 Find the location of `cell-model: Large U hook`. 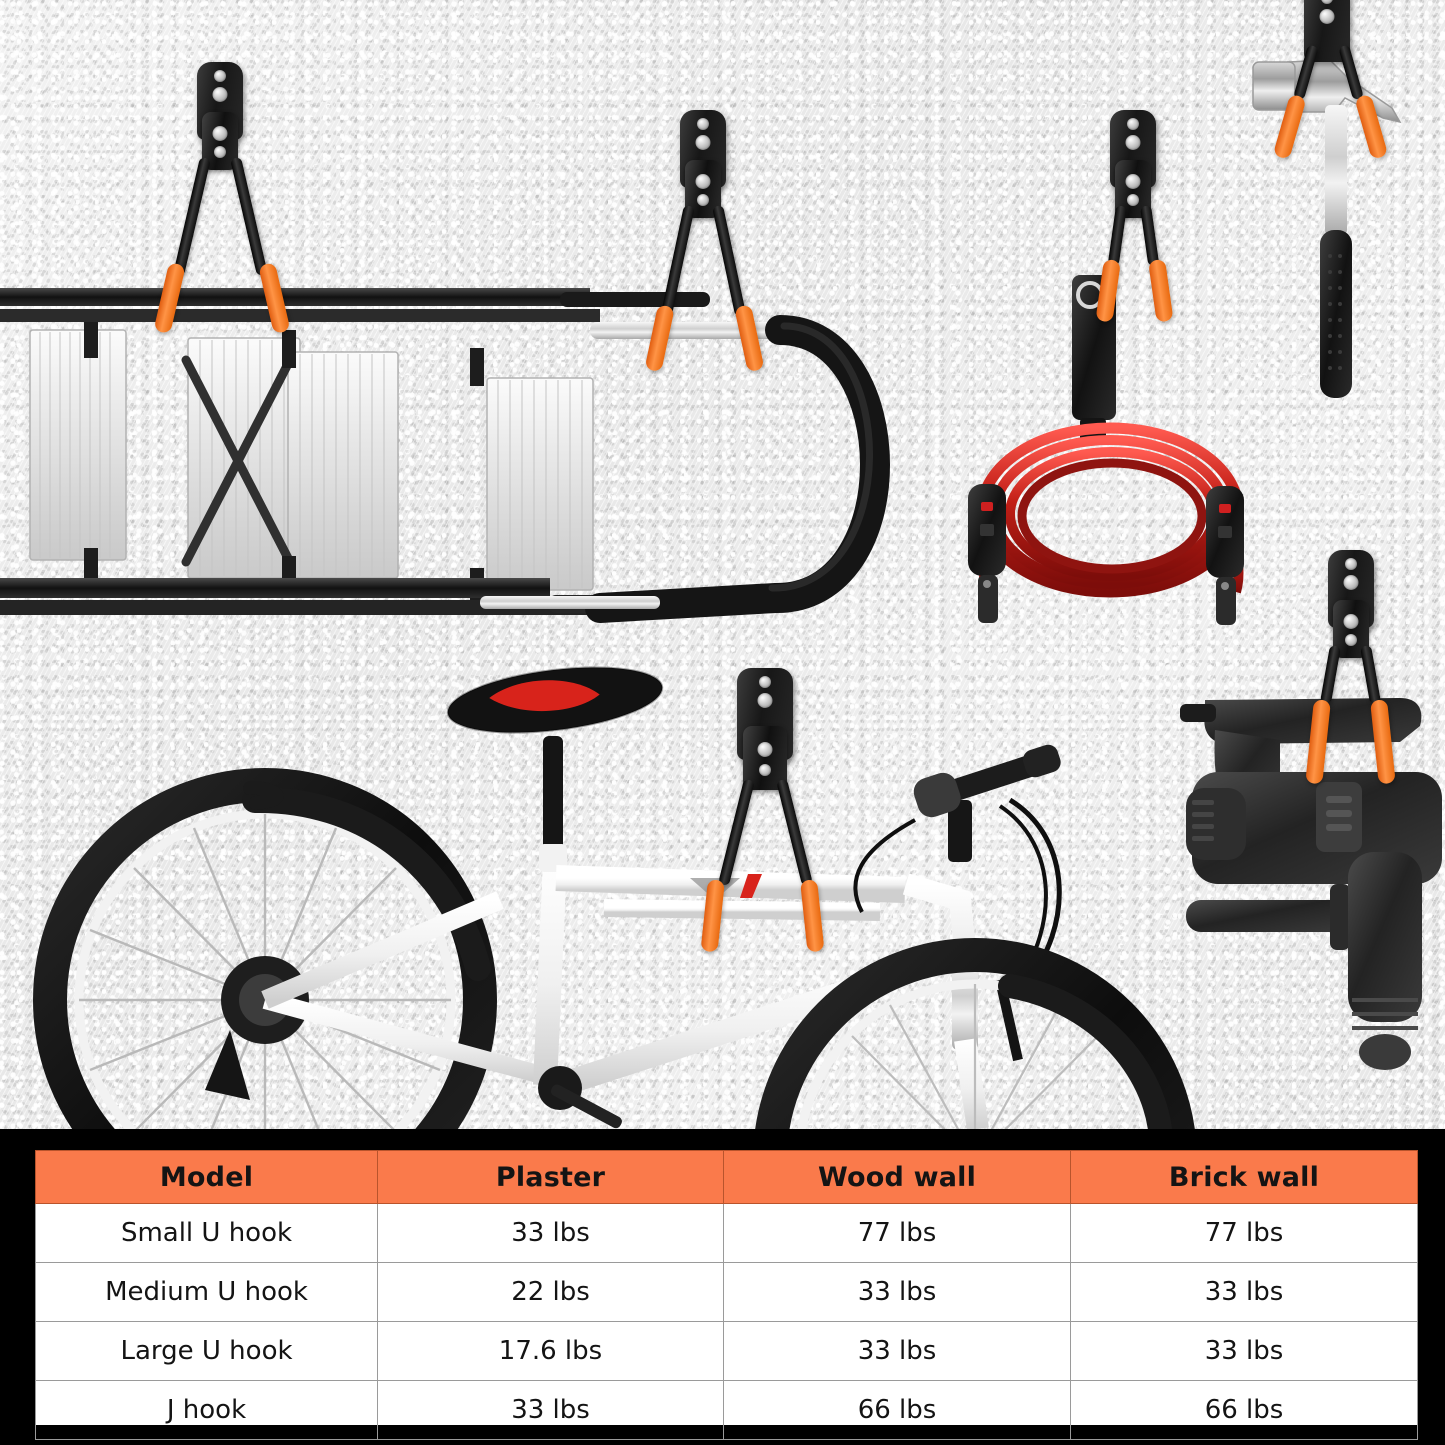

cell-model: Large U hook is located at coordinates (206, 1351).